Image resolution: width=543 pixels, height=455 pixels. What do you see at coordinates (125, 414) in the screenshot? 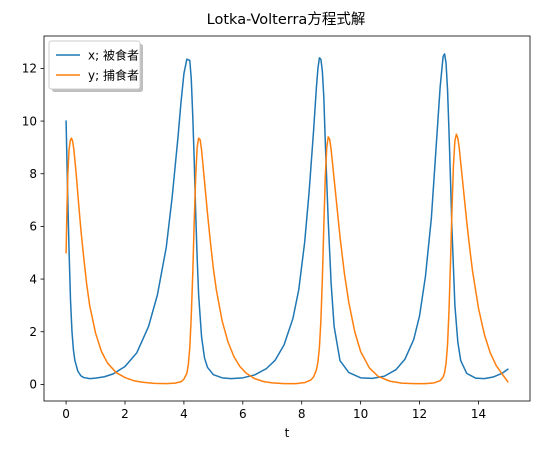
I see `x-tick-label: 2` at bounding box center [125, 414].